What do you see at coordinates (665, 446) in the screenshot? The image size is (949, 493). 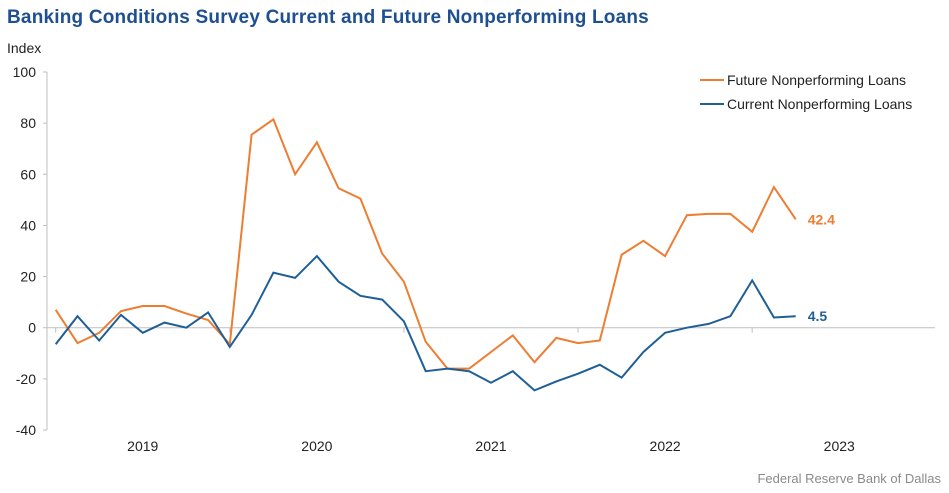 I see `x-tick-label: 2022` at bounding box center [665, 446].